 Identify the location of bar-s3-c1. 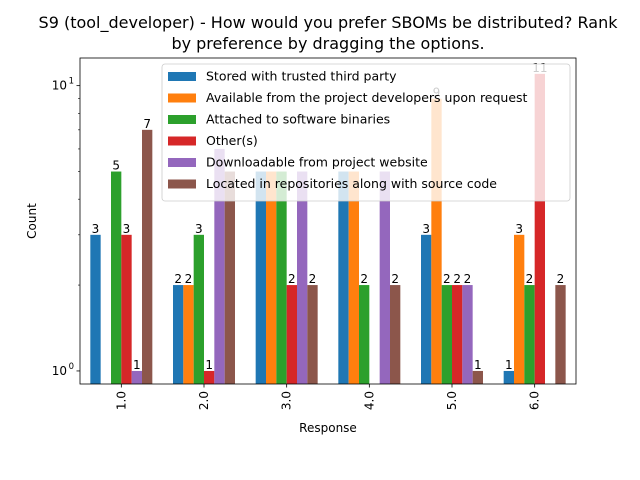
(209, 377).